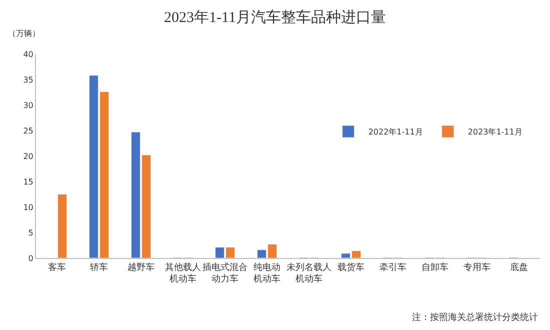  What do you see at coordinates (99, 267) in the screenshot?
I see `x-tick-label: 轿车` at bounding box center [99, 267].